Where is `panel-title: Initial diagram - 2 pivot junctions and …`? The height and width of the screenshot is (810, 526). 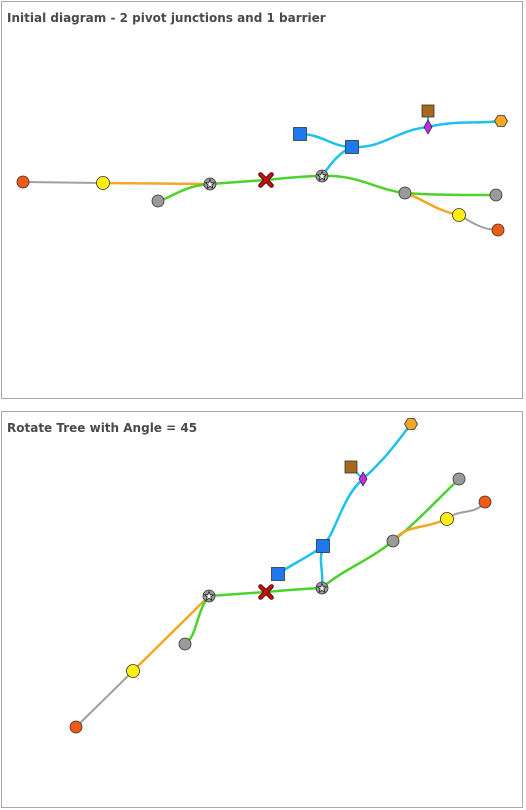 panel-title: Initial diagram - 2 pivot junctions and … is located at coordinates (166, 18).